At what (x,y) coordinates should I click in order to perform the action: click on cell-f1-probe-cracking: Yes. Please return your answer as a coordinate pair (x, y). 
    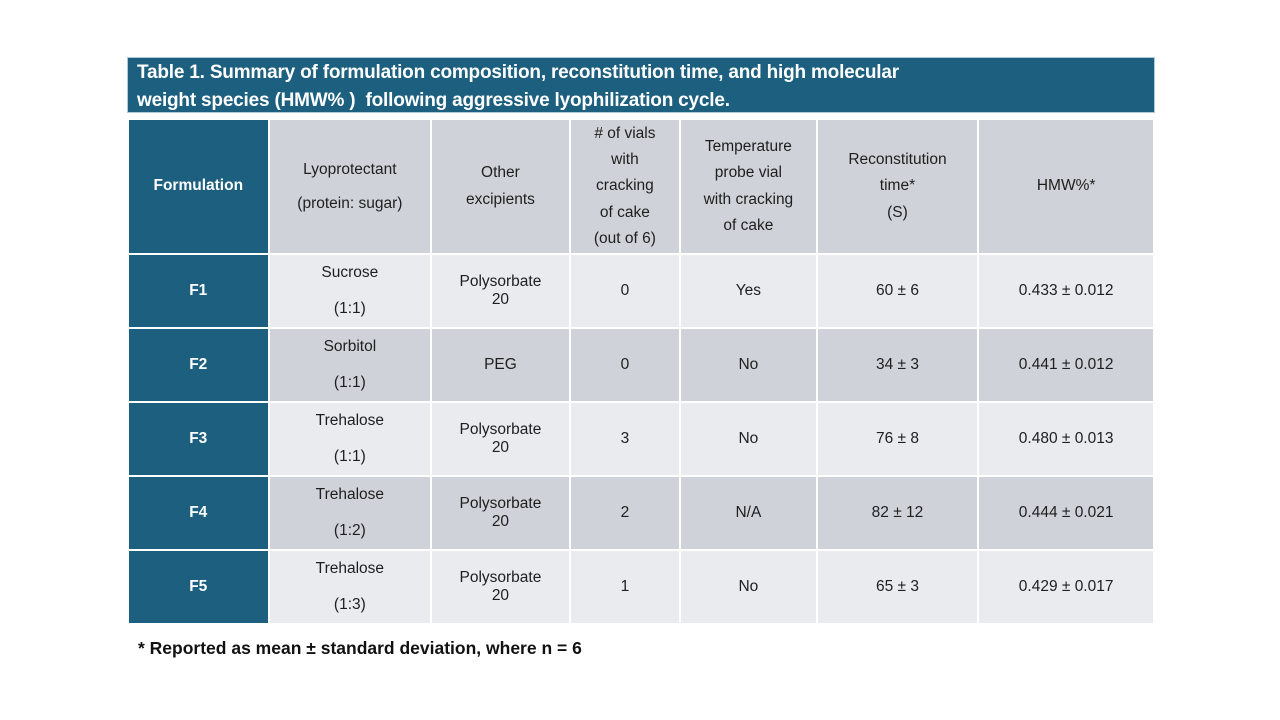
    Looking at the image, I should click on (748, 291).